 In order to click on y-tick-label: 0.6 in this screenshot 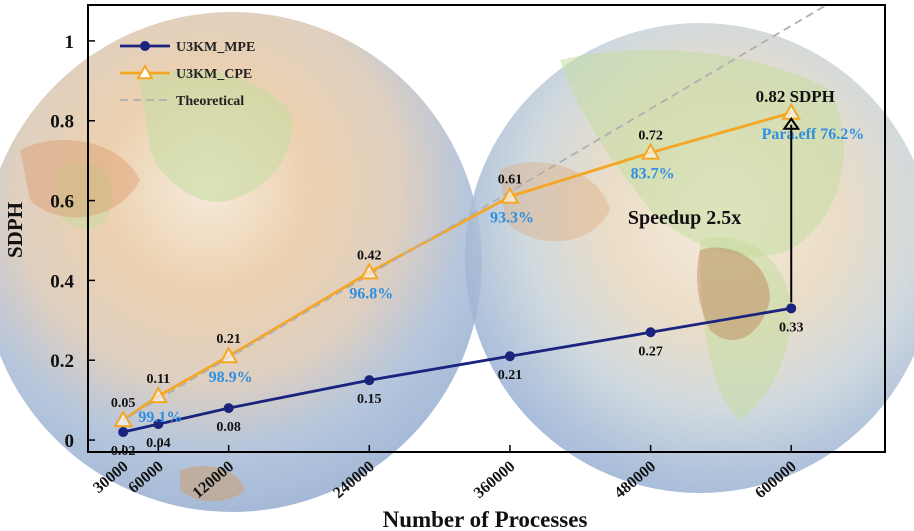, I will do `click(62, 202)`.